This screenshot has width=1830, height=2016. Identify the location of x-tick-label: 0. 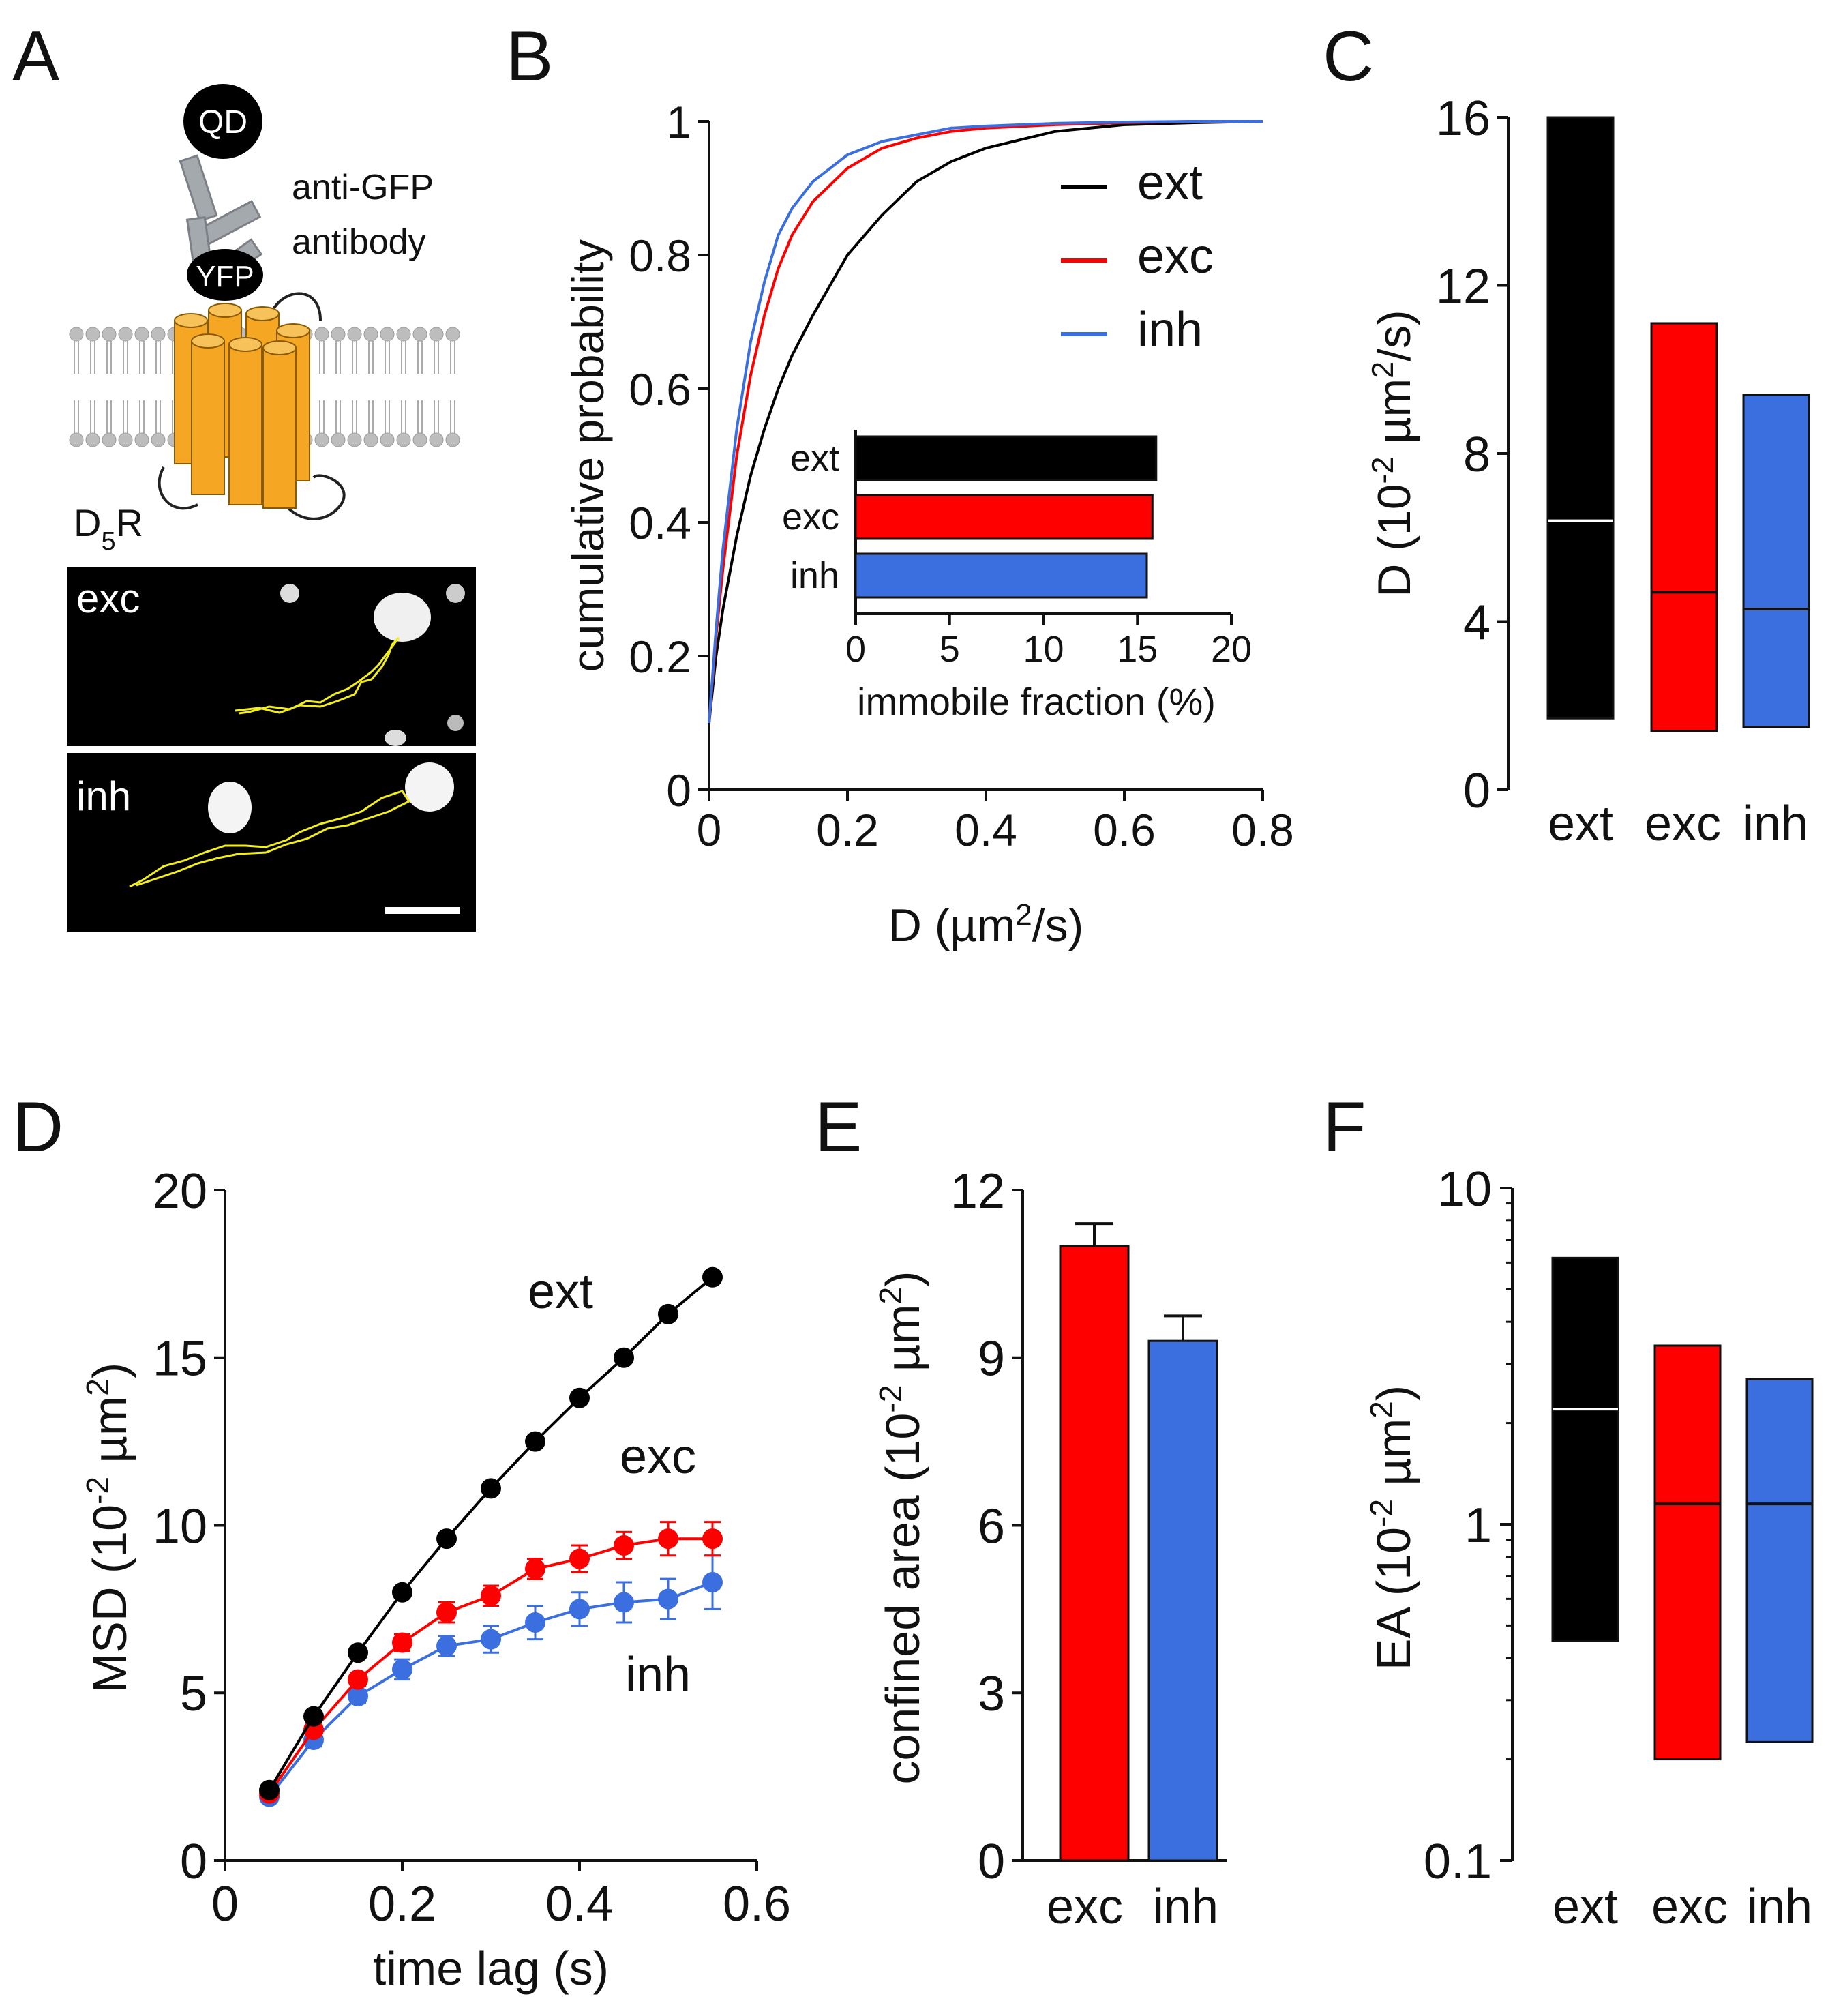
(225, 1904).